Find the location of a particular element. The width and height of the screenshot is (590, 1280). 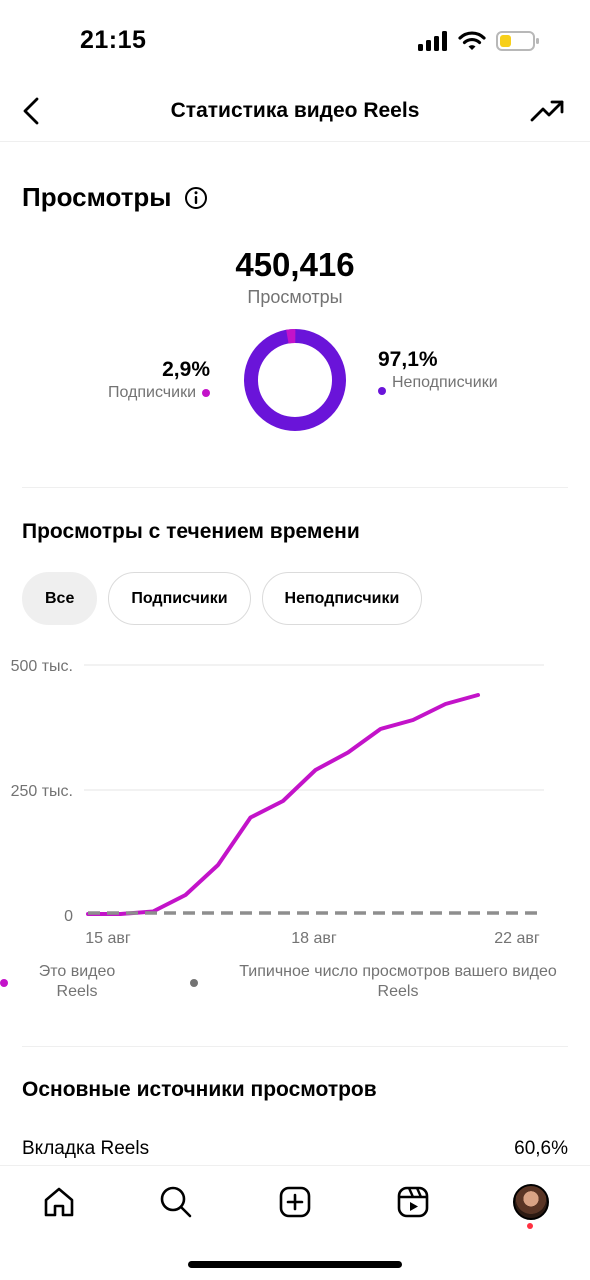

x-tick-label: 18 авг is located at coordinates (314, 938).